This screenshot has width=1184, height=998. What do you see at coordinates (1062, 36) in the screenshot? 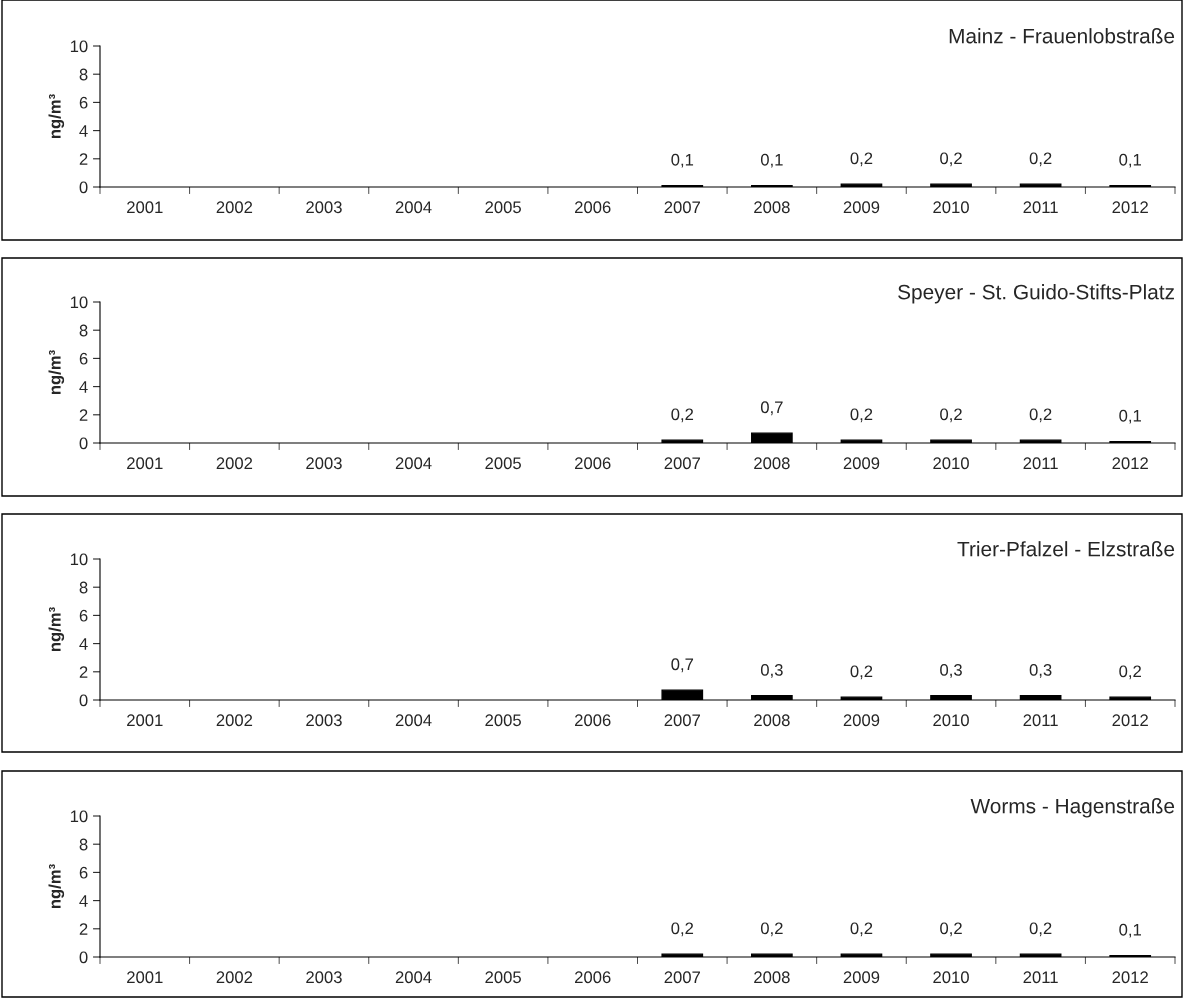
I see `chart-title: Mainz - Frauenlobstraße` at bounding box center [1062, 36].